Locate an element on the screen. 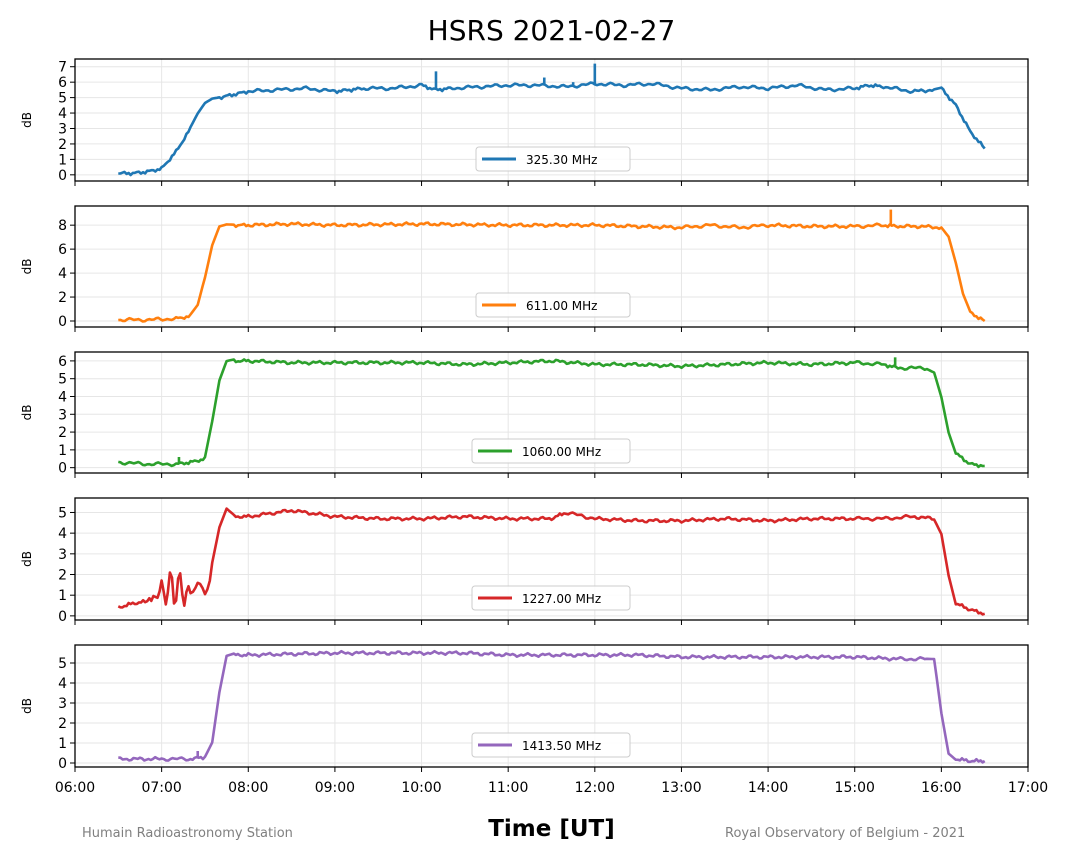 The height and width of the screenshot is (862, 1073). footer-station: Humain Radioastronomy Station is located at coordinates (187, 833).